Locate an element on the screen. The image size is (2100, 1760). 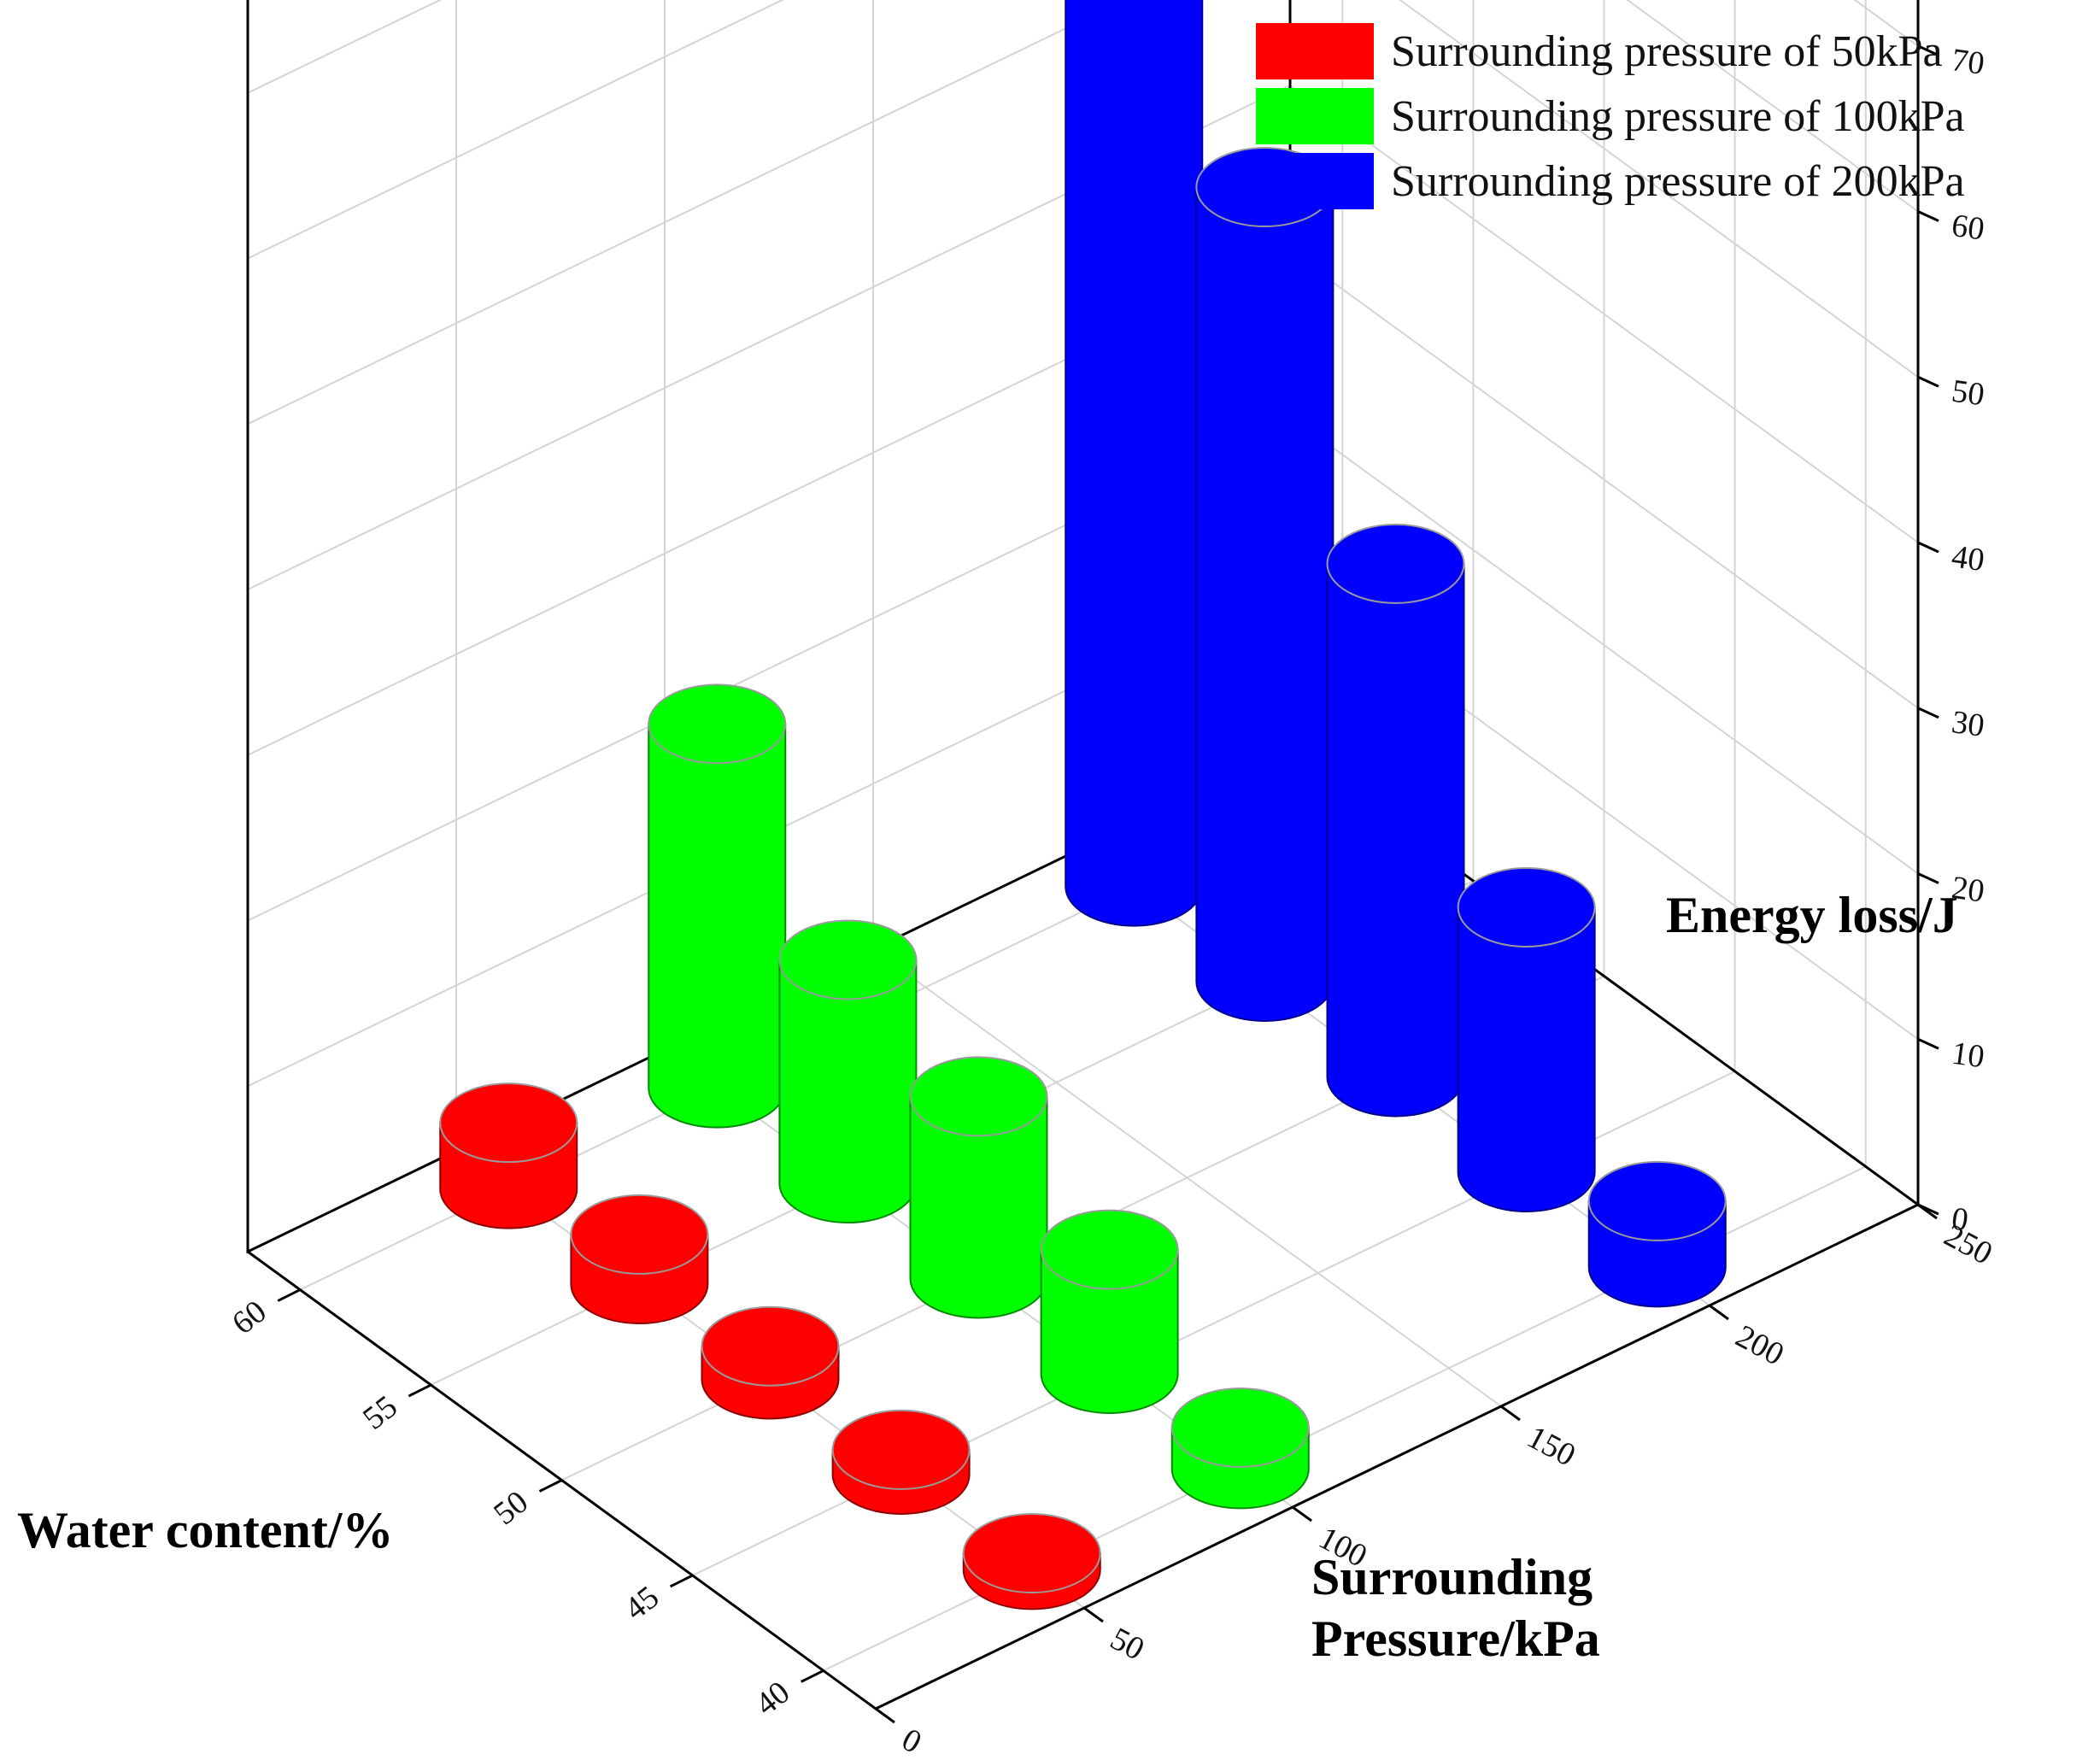
legend-item: Surrounding pressure of 50kPa is located at coordinates (1674, 51).